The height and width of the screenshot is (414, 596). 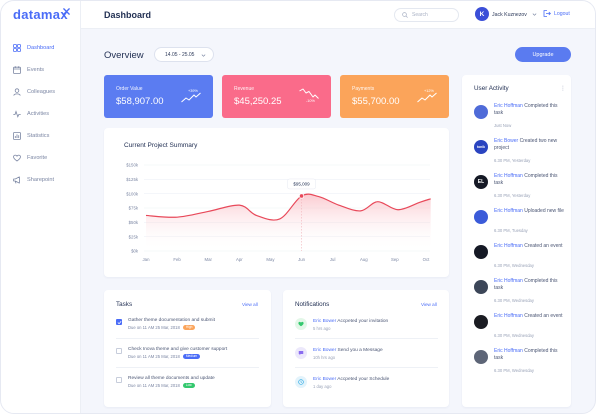 What do you see at coordinates (405, 15) in the screenshot?
I see `search-icon` at bounding box center [405, 15].